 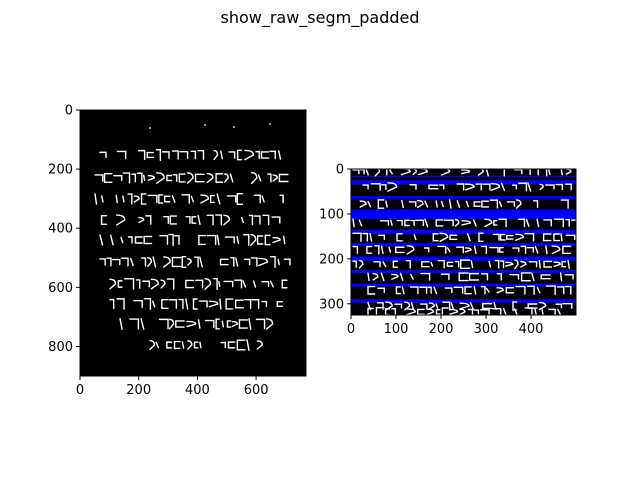 What do you see at coordinates (256, 390) in the screenshot?
I see `x-tick-label: 600` at bounding box center [256, 390].